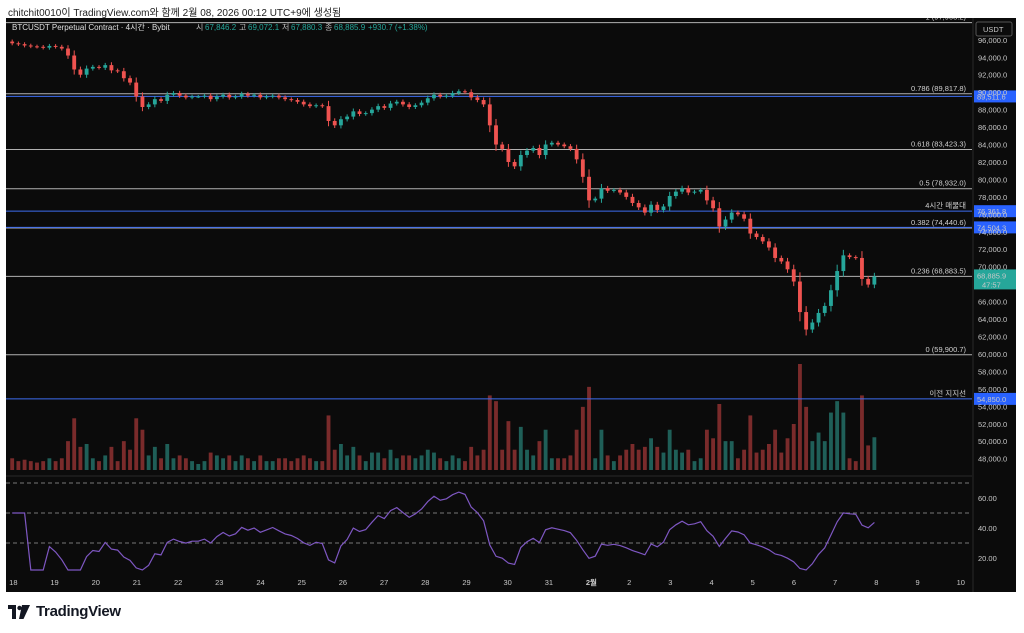 Image resolution: width=1024 pixels, height=633 pixels. I want to click on time-tick-label: 7, so click(835, 582).